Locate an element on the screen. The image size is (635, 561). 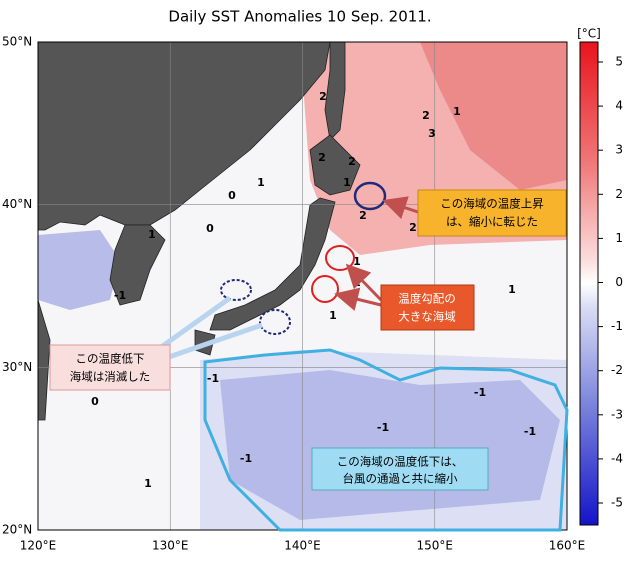
lat-label: 20°N is located at coordinates (17, 530).